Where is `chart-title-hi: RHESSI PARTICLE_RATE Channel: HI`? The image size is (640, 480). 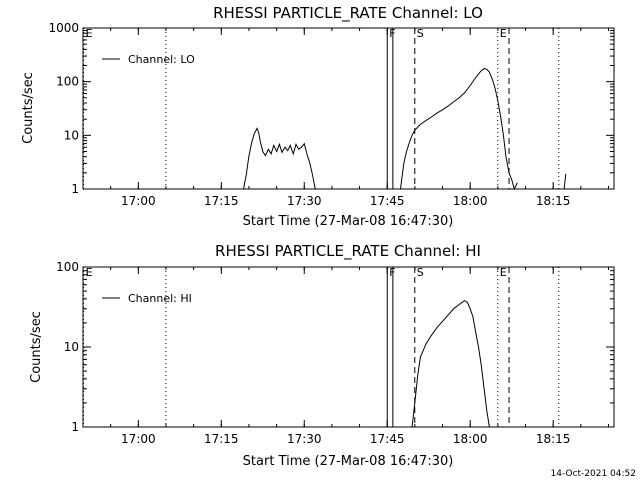
chart-title-hi: RHESSI PARTICLE_RATE Channel: HI is located at coordinates (348, 251).